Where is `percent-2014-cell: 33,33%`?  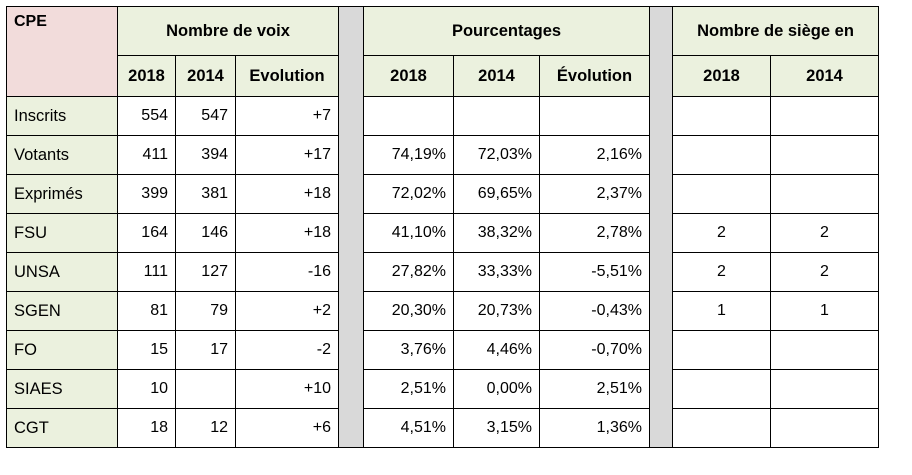
percent-2014-cell: 33,33% is located at coordinates (496, 272).